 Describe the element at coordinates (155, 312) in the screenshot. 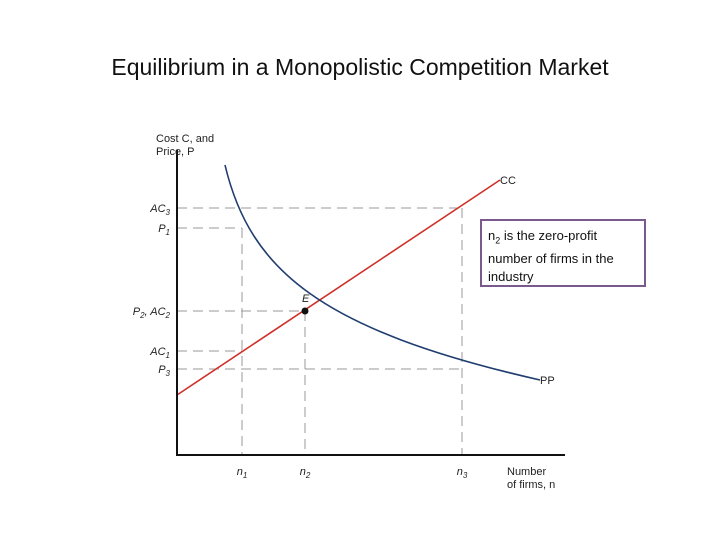

I see `label-text: , AC` at that location.